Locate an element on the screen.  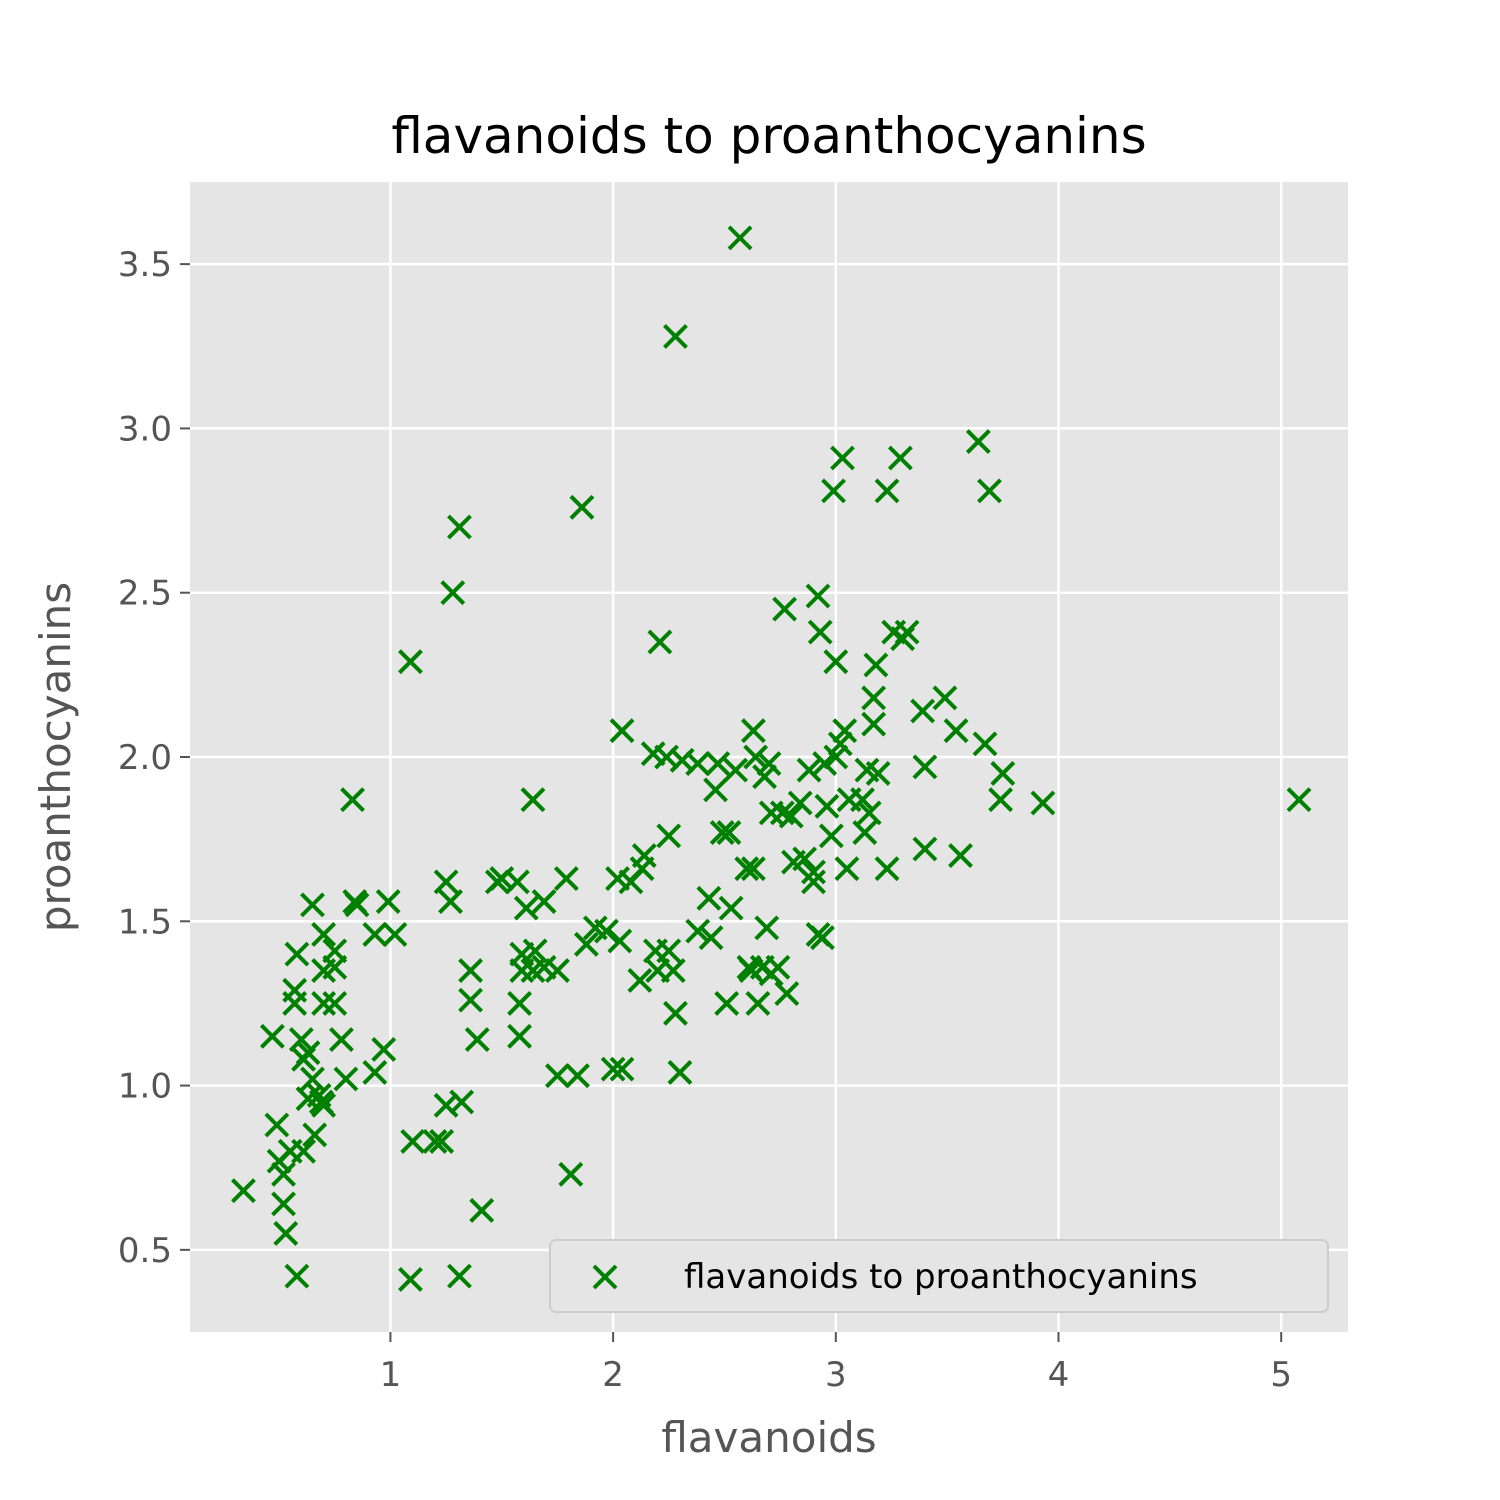
y-axis-label: proanthocyanins is located at coordinates (55, 757).